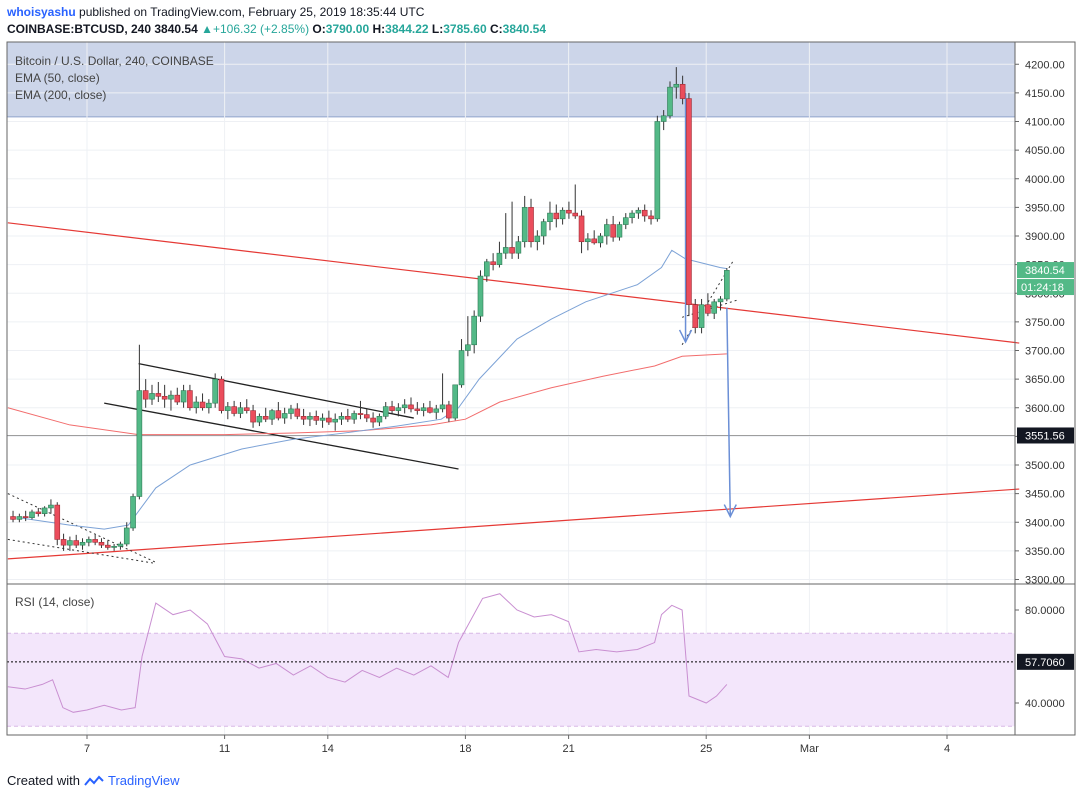 The height and width of the screenshot is (798, 1080). What do you see at coordinates (41, 12) in the screenshot?
I see `author-link: whoisyashu` at bounding box center [41, 12].